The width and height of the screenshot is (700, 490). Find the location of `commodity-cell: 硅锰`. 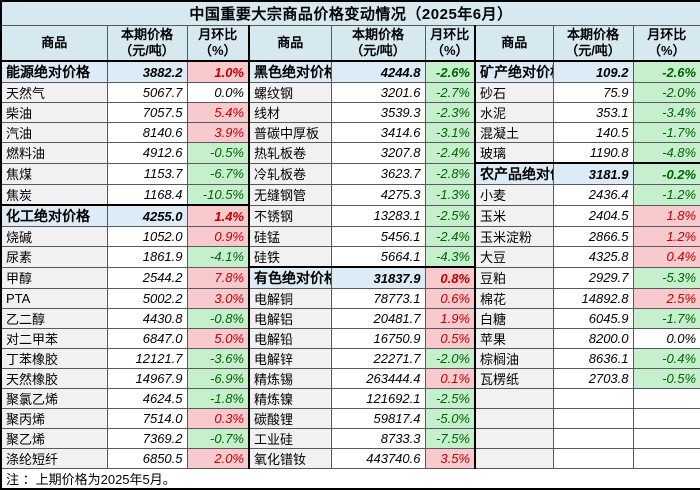

commodity-cell: 硅锰 is located at coordinates (290, 236).